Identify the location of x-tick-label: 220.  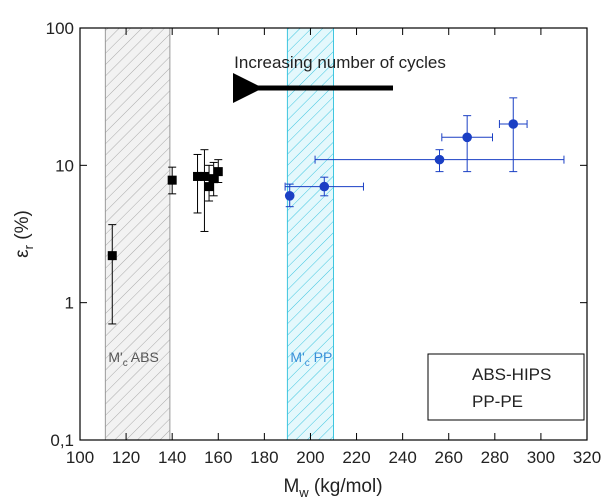
(356, 457).